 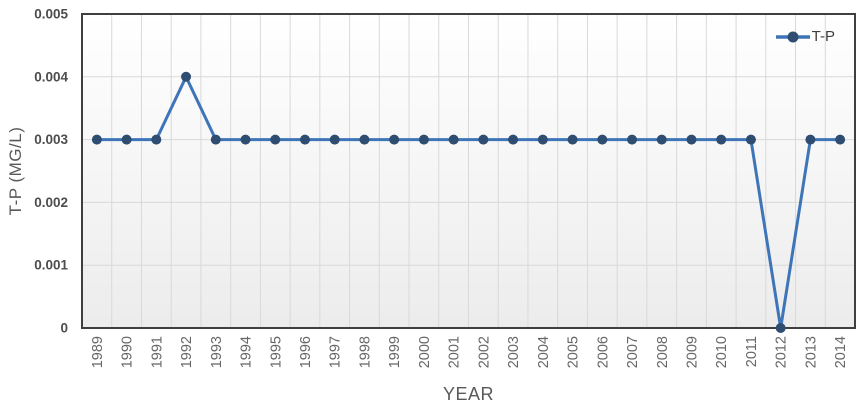 What do you see at coordinates (336, 352) in the screenshot?
I see `x-tick-label: 1997` at bounding box center [336, 352].